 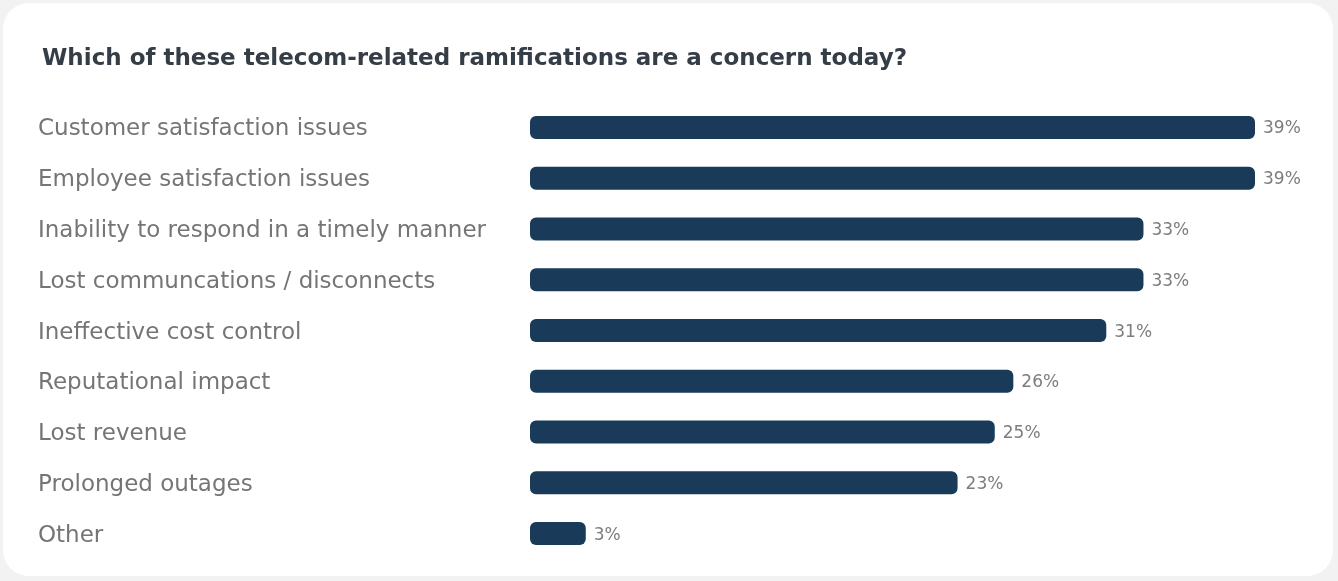 What do you see at coordinates (204, 178) in the screenshot?
I see `y-tick-label: Employee satisfaction issues` at bounding box center [204, 178].